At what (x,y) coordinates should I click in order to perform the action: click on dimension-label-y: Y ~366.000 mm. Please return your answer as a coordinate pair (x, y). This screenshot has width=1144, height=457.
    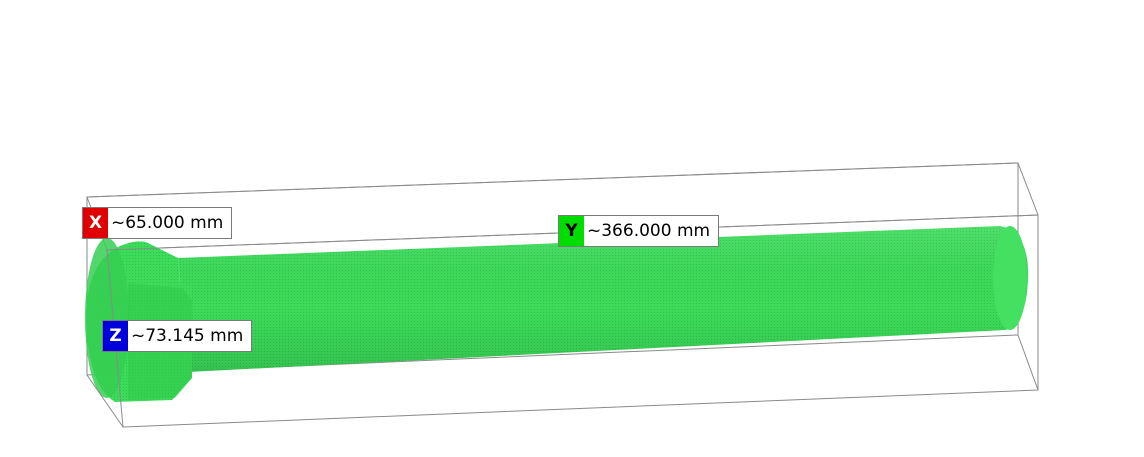
    Looking at the image, I should click on (639, 231).